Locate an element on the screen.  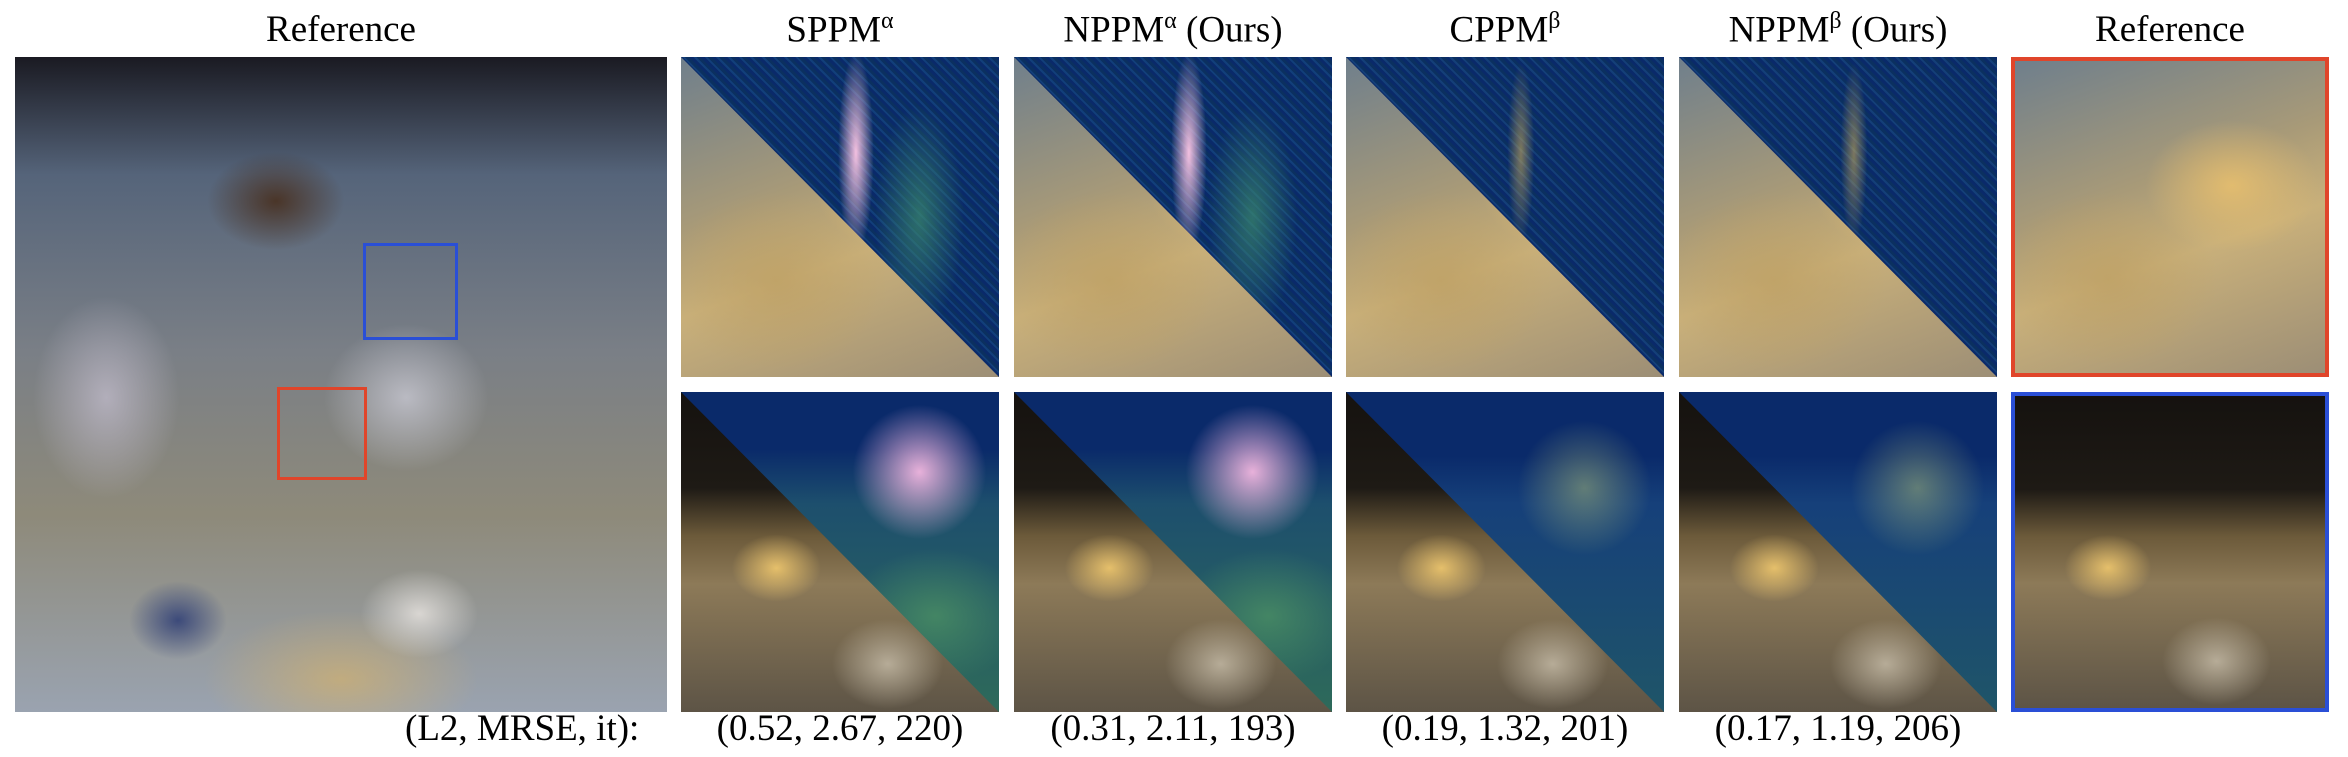
nppm-beta-crop-bottom is located at coordinates (1838, 552).